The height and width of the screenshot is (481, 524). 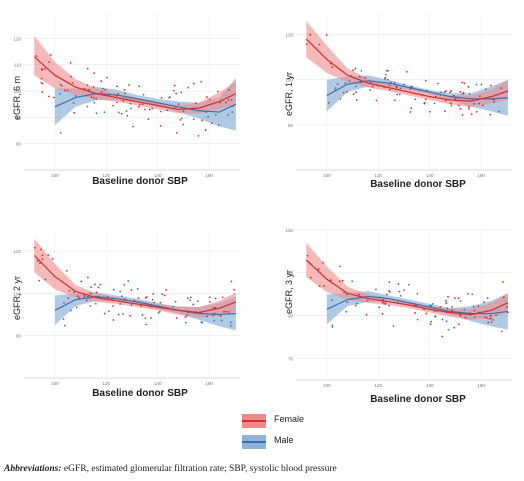 What do you see at coordinates (407, 70) in the screenshot?
I see `smooth-line-female-1yr` at bounding box center [407, 70].